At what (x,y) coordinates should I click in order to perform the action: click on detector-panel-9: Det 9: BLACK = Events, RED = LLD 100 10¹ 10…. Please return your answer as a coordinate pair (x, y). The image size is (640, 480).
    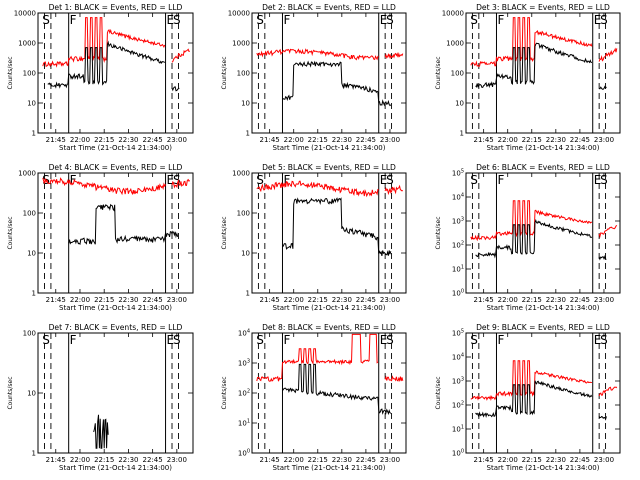
    Looking at the image, I should click on (528, 397).